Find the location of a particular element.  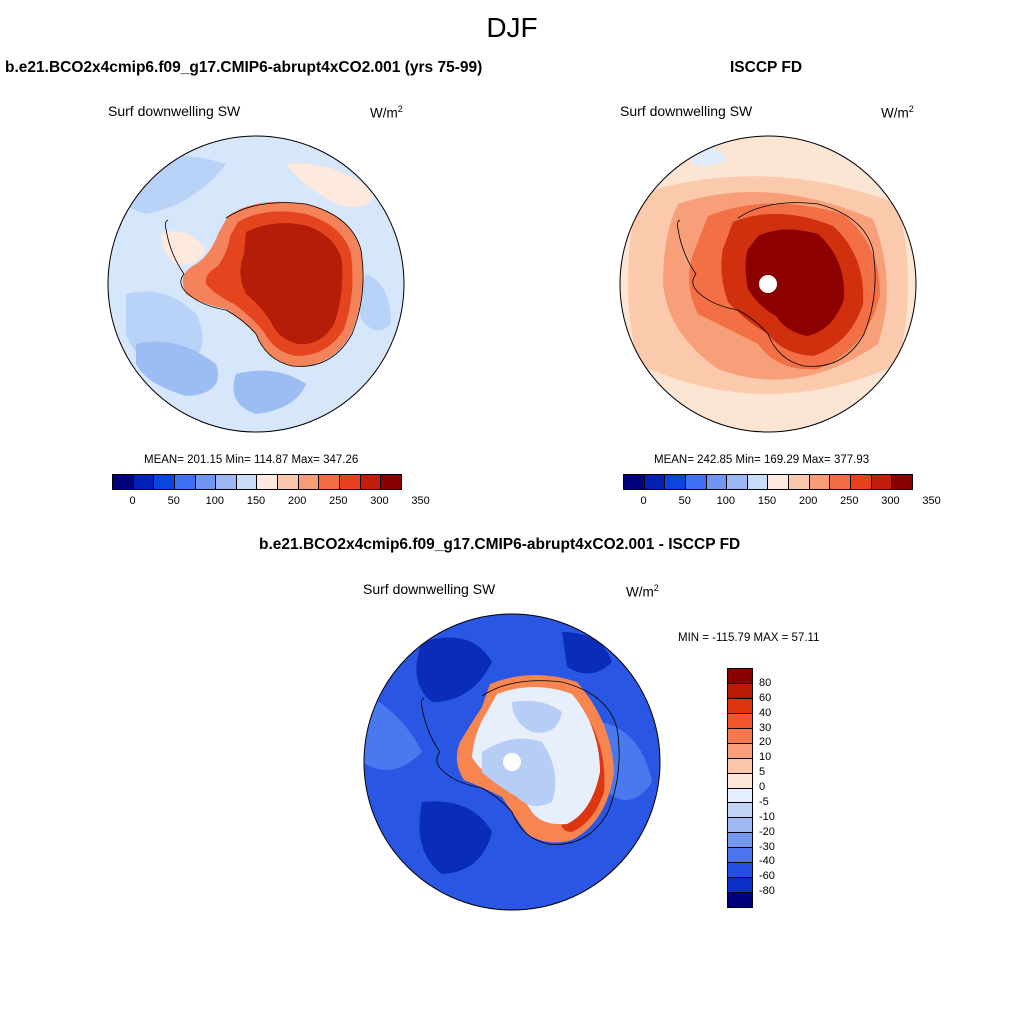

colorbar-tick-label: -40 is located at coordinates (767, 861).